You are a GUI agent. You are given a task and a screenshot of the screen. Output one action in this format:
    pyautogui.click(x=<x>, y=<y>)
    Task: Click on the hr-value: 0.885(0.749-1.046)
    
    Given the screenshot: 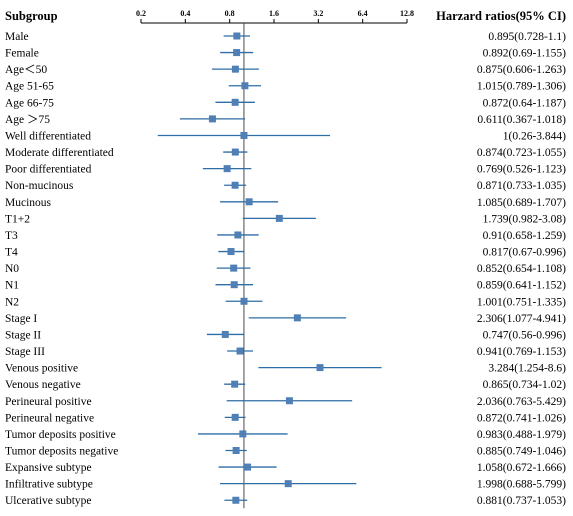 What is the action you would take?
    pyautogui.click(x=521, y=452)
    